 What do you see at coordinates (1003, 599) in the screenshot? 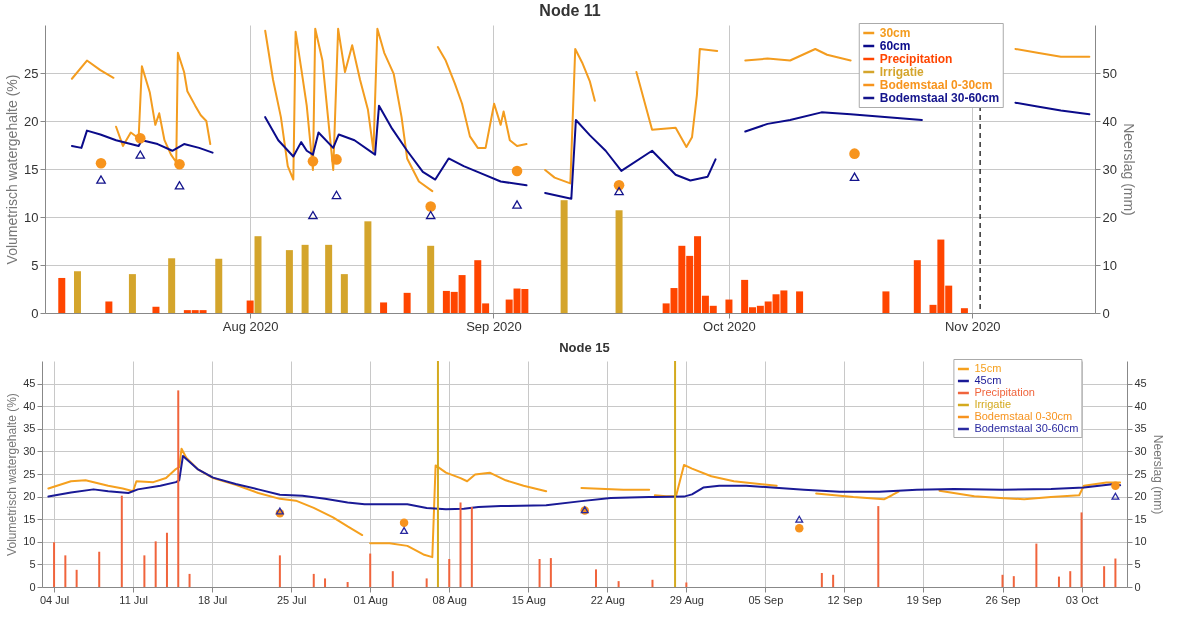
I see `x-tick-label: 26 Sep` at bounding box center [1003, 599].